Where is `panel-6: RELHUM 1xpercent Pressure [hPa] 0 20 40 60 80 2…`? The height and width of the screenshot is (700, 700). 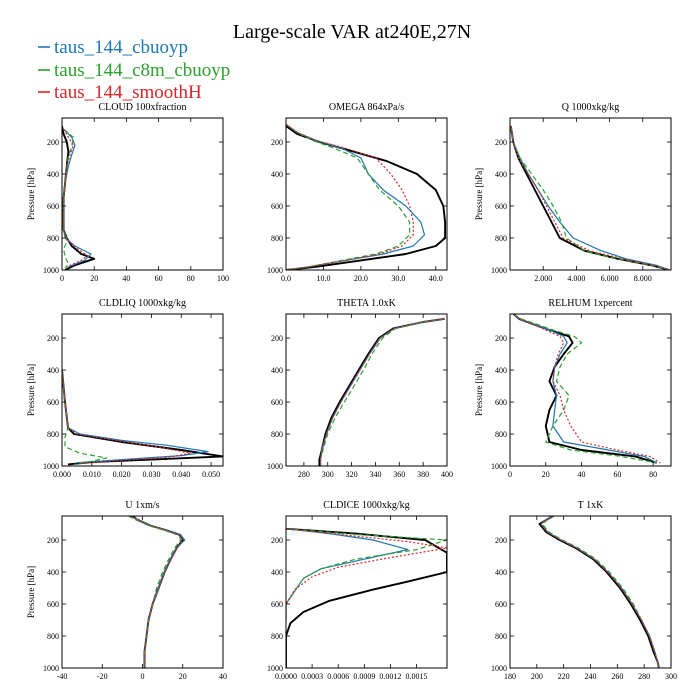
panel-6: RELHUM 1xpercent Pressure [hPa] 0 20 40 60 80 2… is located at coordinates (573, 388).